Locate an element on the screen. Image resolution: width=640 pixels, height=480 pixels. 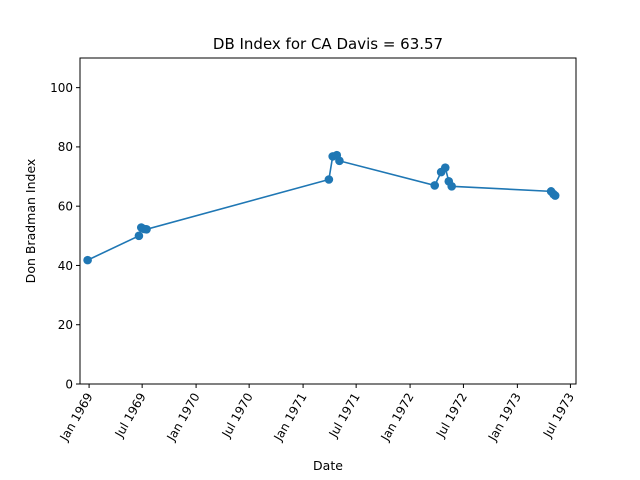
y-axis: 0 20 40 60 80 100 is located at coordinates (65, 236).